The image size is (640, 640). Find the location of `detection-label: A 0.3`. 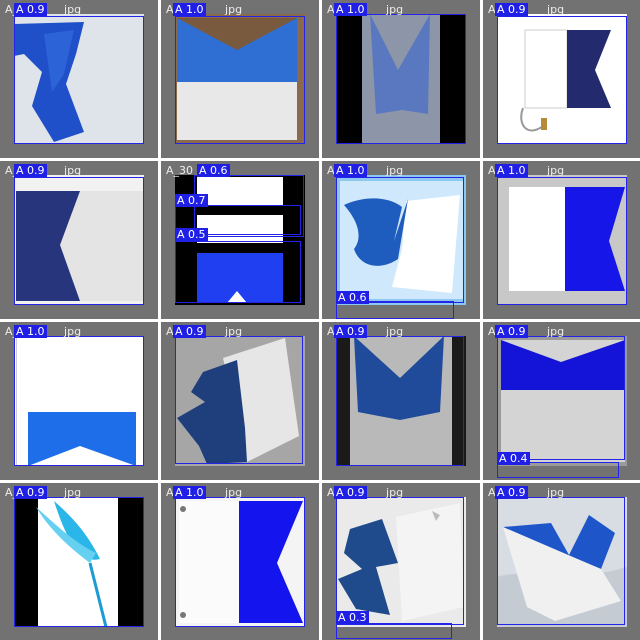

detection-label: A 0.3 is located at coordinates (352, 617).